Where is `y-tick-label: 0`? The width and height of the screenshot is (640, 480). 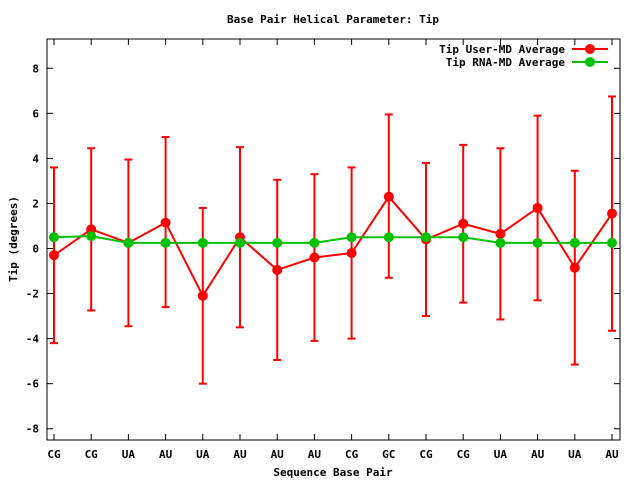
y-tick-label: 0 is located at coordinates (35, 249).